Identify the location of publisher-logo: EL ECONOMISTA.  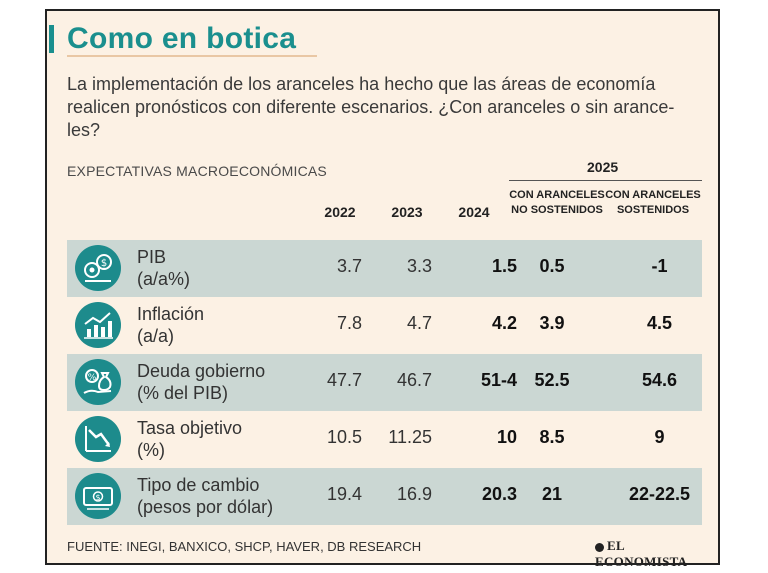
(641, 553).